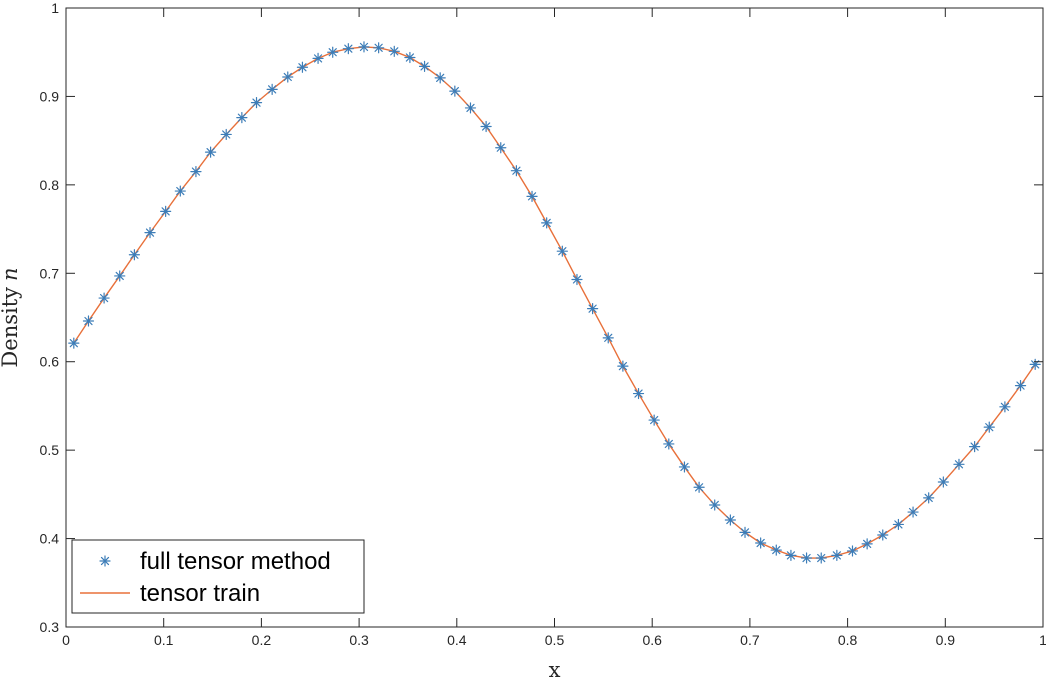 The height and width of the screenshot is (679, 1046). I want to click on legend-marker-full-tensor, so click(105, 561).